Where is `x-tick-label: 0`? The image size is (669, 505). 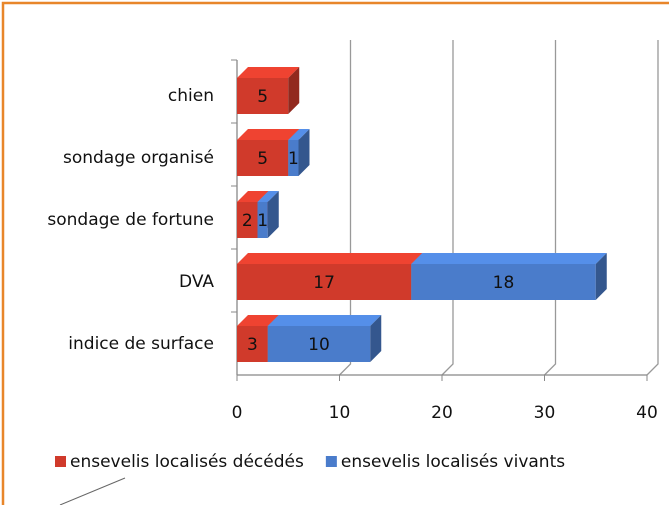 x-tick-label: 0 is located at coordinates (237, 413).